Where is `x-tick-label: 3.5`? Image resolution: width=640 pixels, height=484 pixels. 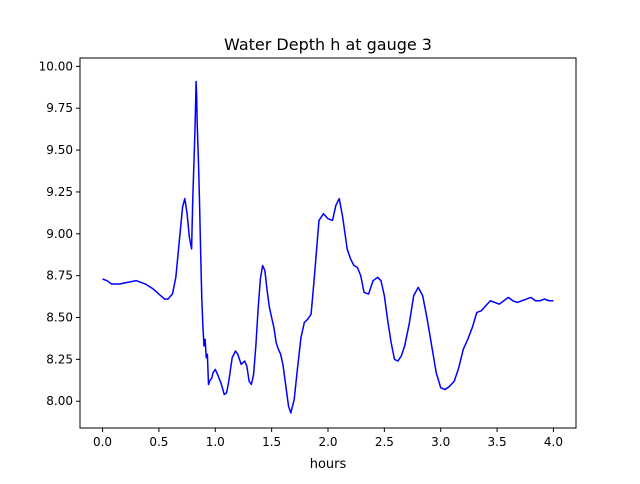
x-tick-label: 3.5 is located at coordinates (497, 442).